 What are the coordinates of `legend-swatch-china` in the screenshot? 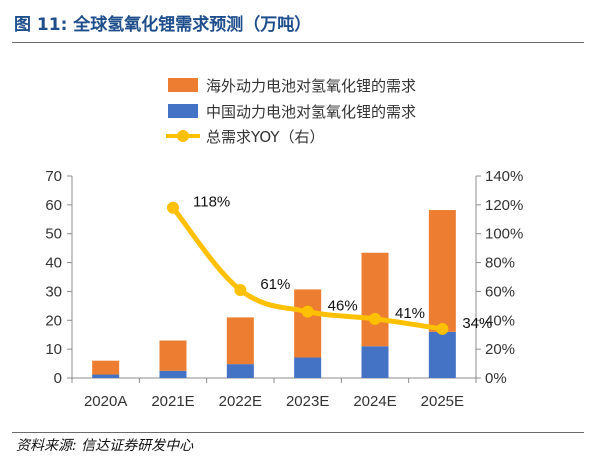 It's located at (183, 111).